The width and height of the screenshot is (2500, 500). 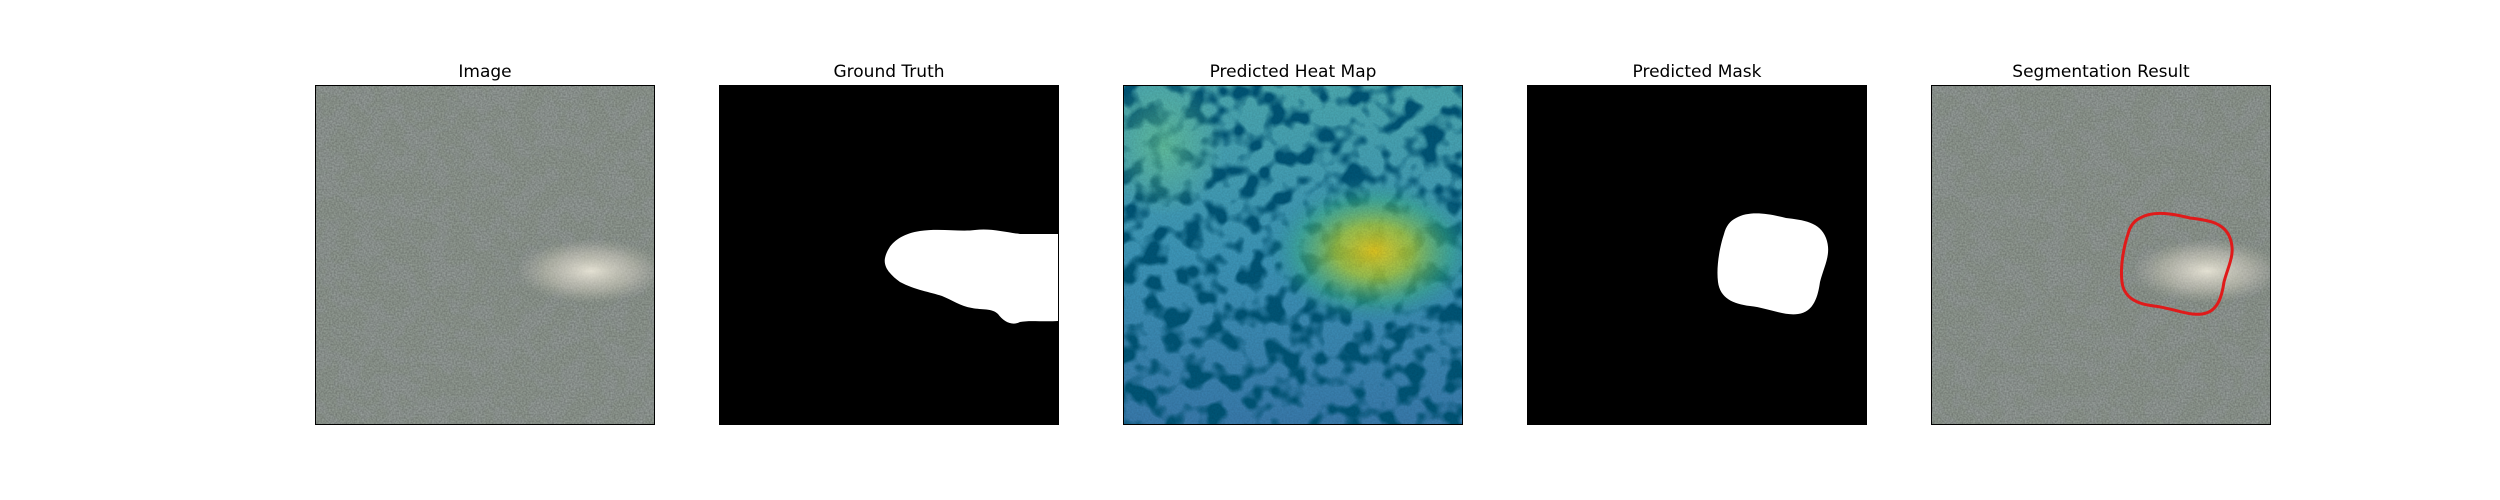 I want to click on defect-region, so click(x=585, y=271).